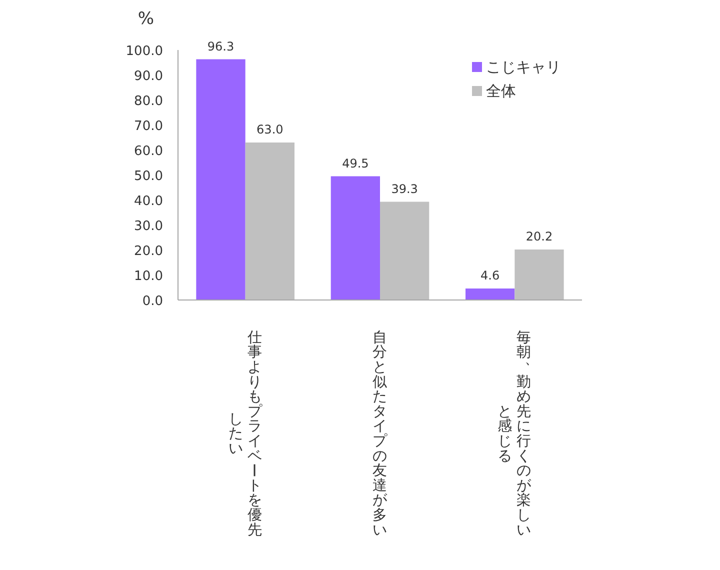  I want to click on data-label: 4.6, so click(490, 275).